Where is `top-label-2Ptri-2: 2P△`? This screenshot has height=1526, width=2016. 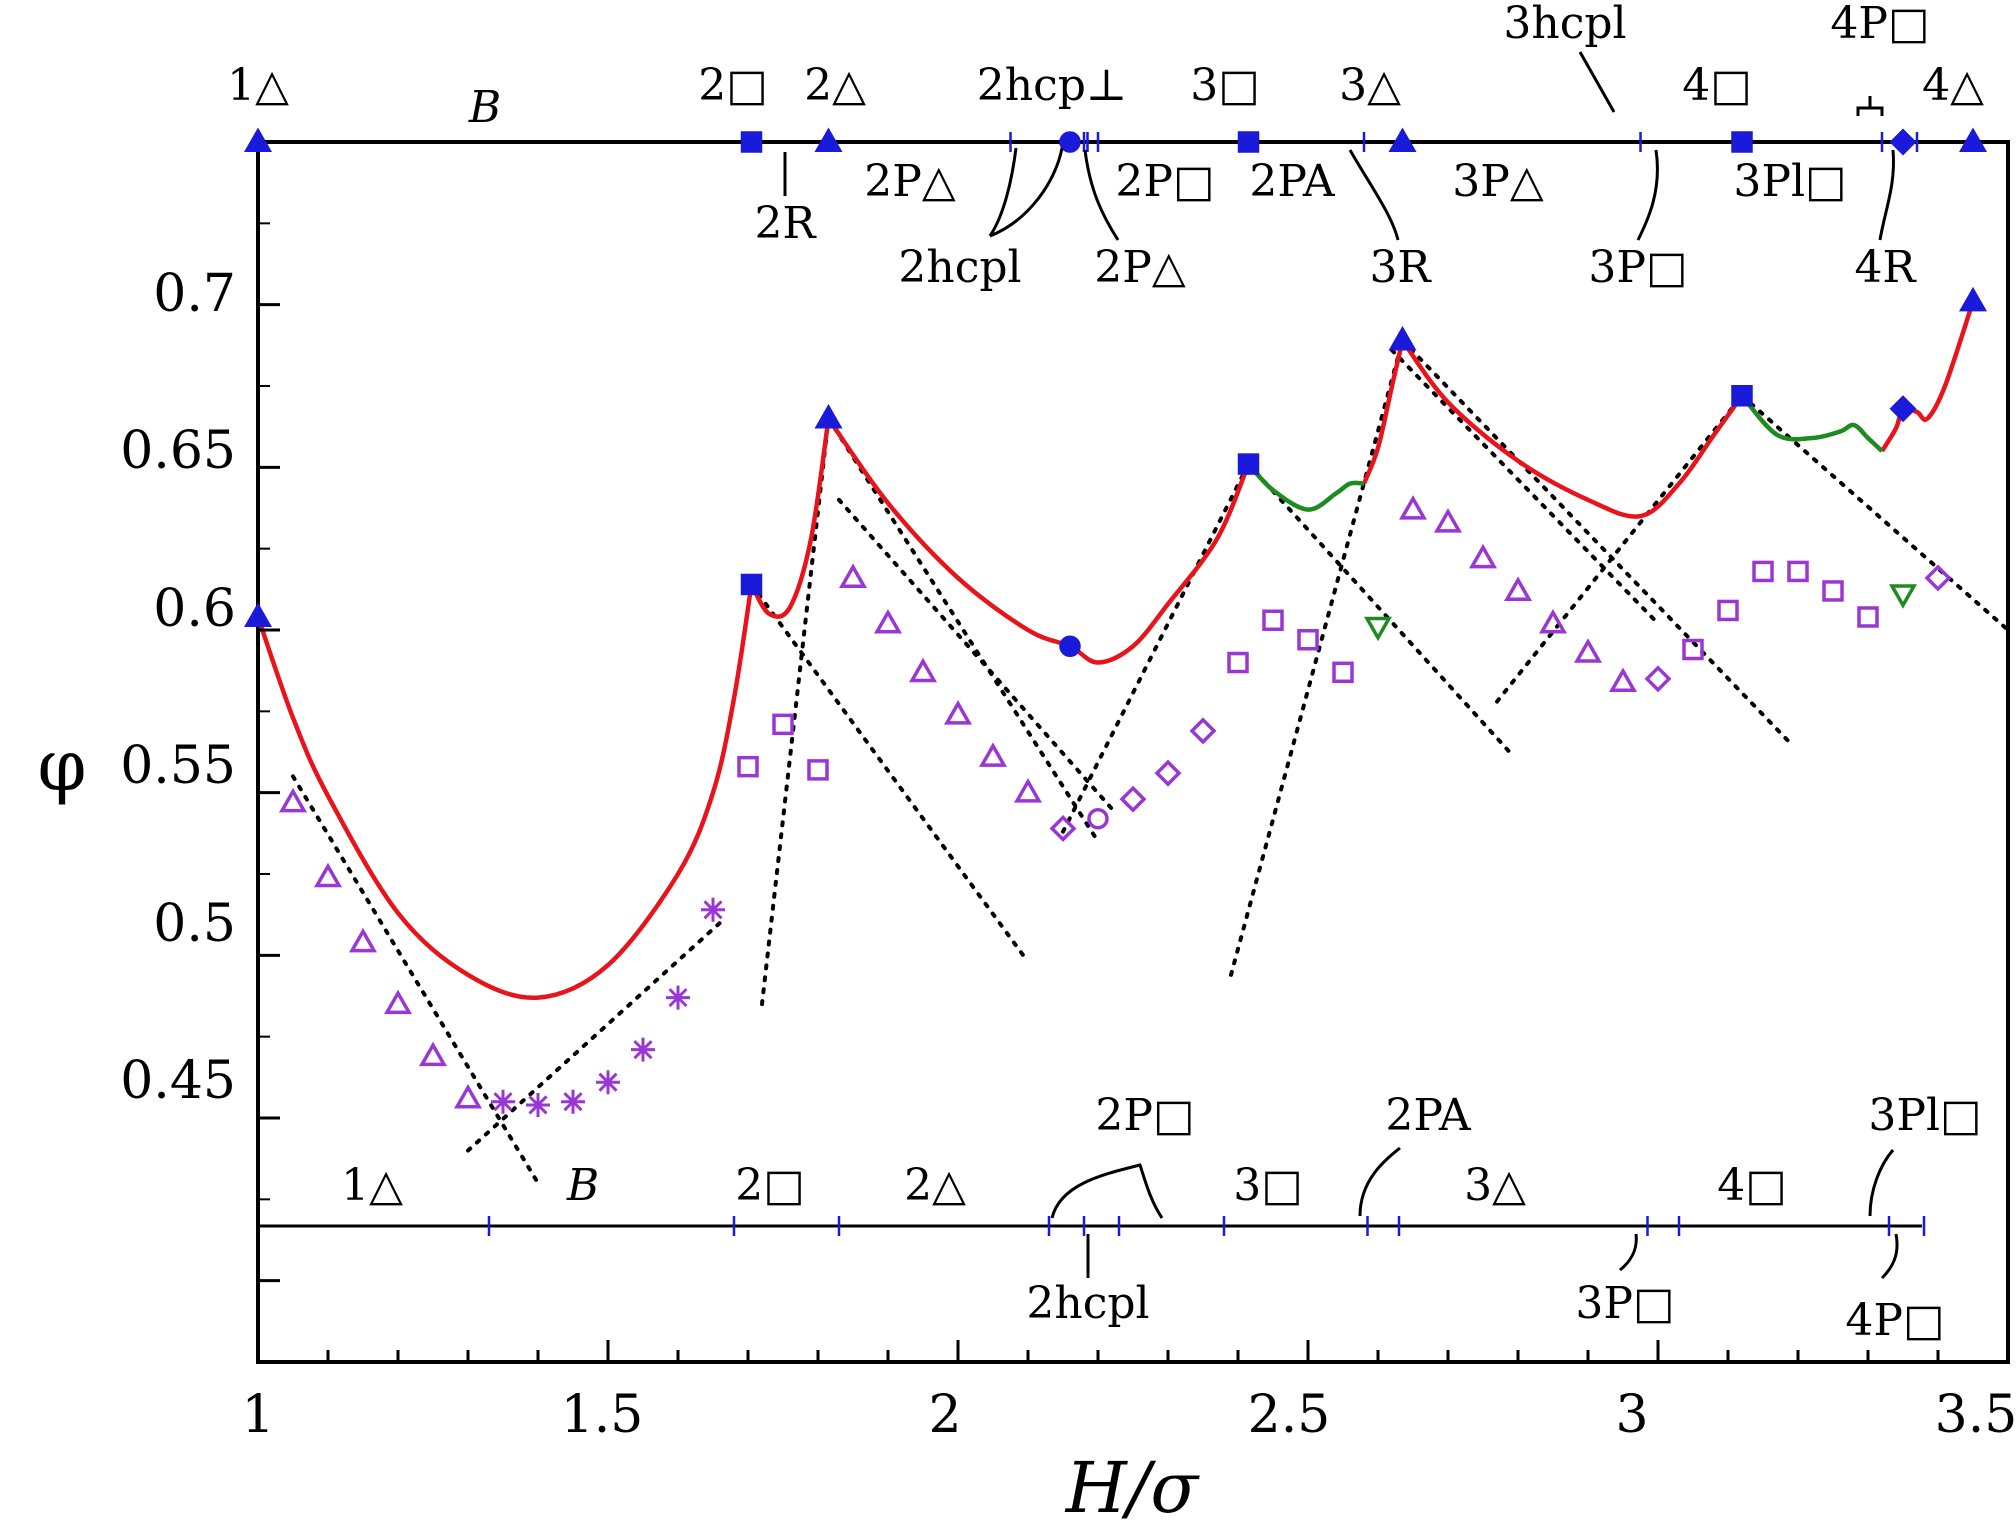
top-label-2Ptri-2: 2P△ is located at coordinates (1140, 267).